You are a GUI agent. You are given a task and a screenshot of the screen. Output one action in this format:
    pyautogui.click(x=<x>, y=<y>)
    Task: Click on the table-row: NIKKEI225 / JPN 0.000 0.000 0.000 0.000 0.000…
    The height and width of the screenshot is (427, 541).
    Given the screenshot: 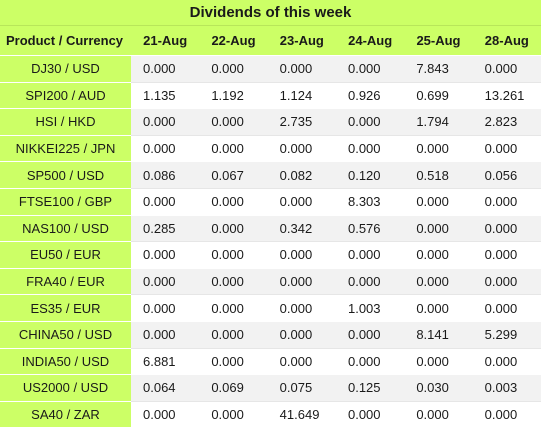 What is the action you would take?
    pyautogui.click(x=270, y=148)
    